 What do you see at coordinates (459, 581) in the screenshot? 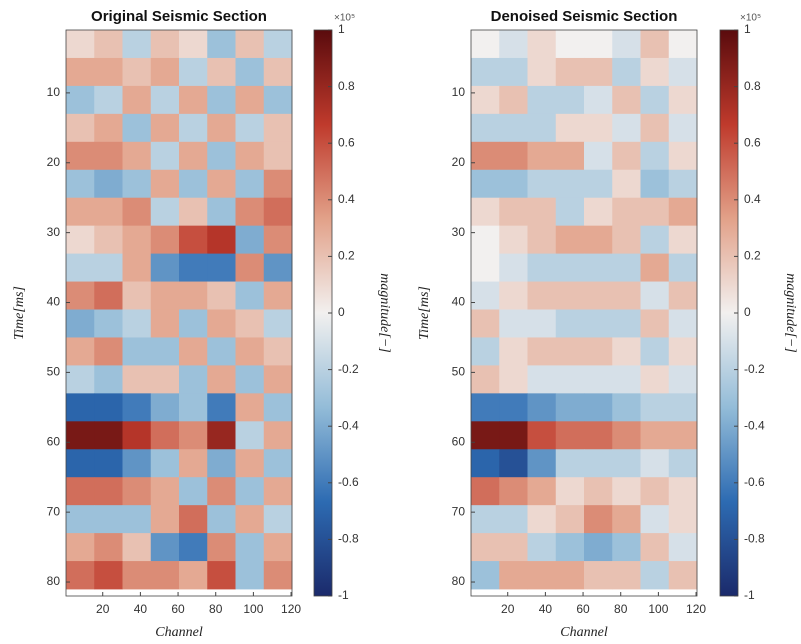
I see `y-tick-label: 80` at bounding box center [459, 581].